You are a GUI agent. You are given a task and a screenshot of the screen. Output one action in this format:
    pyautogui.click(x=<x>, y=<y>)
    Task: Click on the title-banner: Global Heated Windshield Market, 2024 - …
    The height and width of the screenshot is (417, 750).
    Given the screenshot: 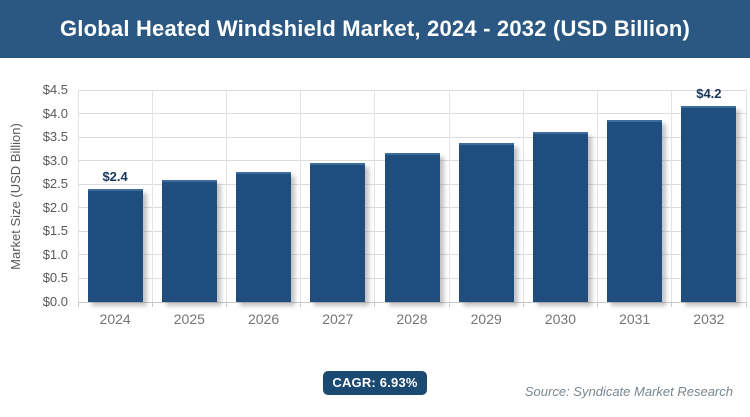 What is the action you would take?
    pyautogui.click(x=375, y=29)
    